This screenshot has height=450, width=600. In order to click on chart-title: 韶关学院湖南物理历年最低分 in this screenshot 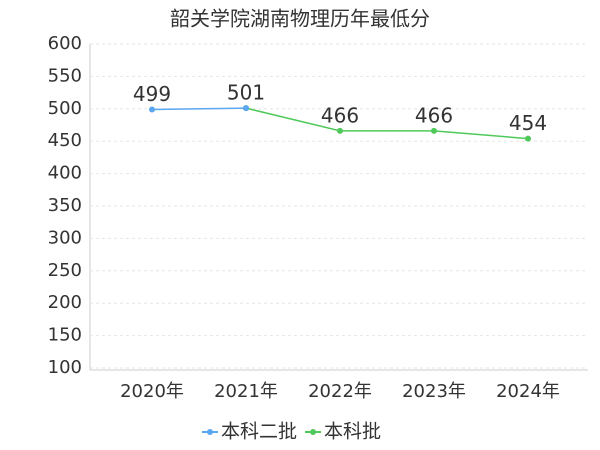, I will do `click(300, 19)`.